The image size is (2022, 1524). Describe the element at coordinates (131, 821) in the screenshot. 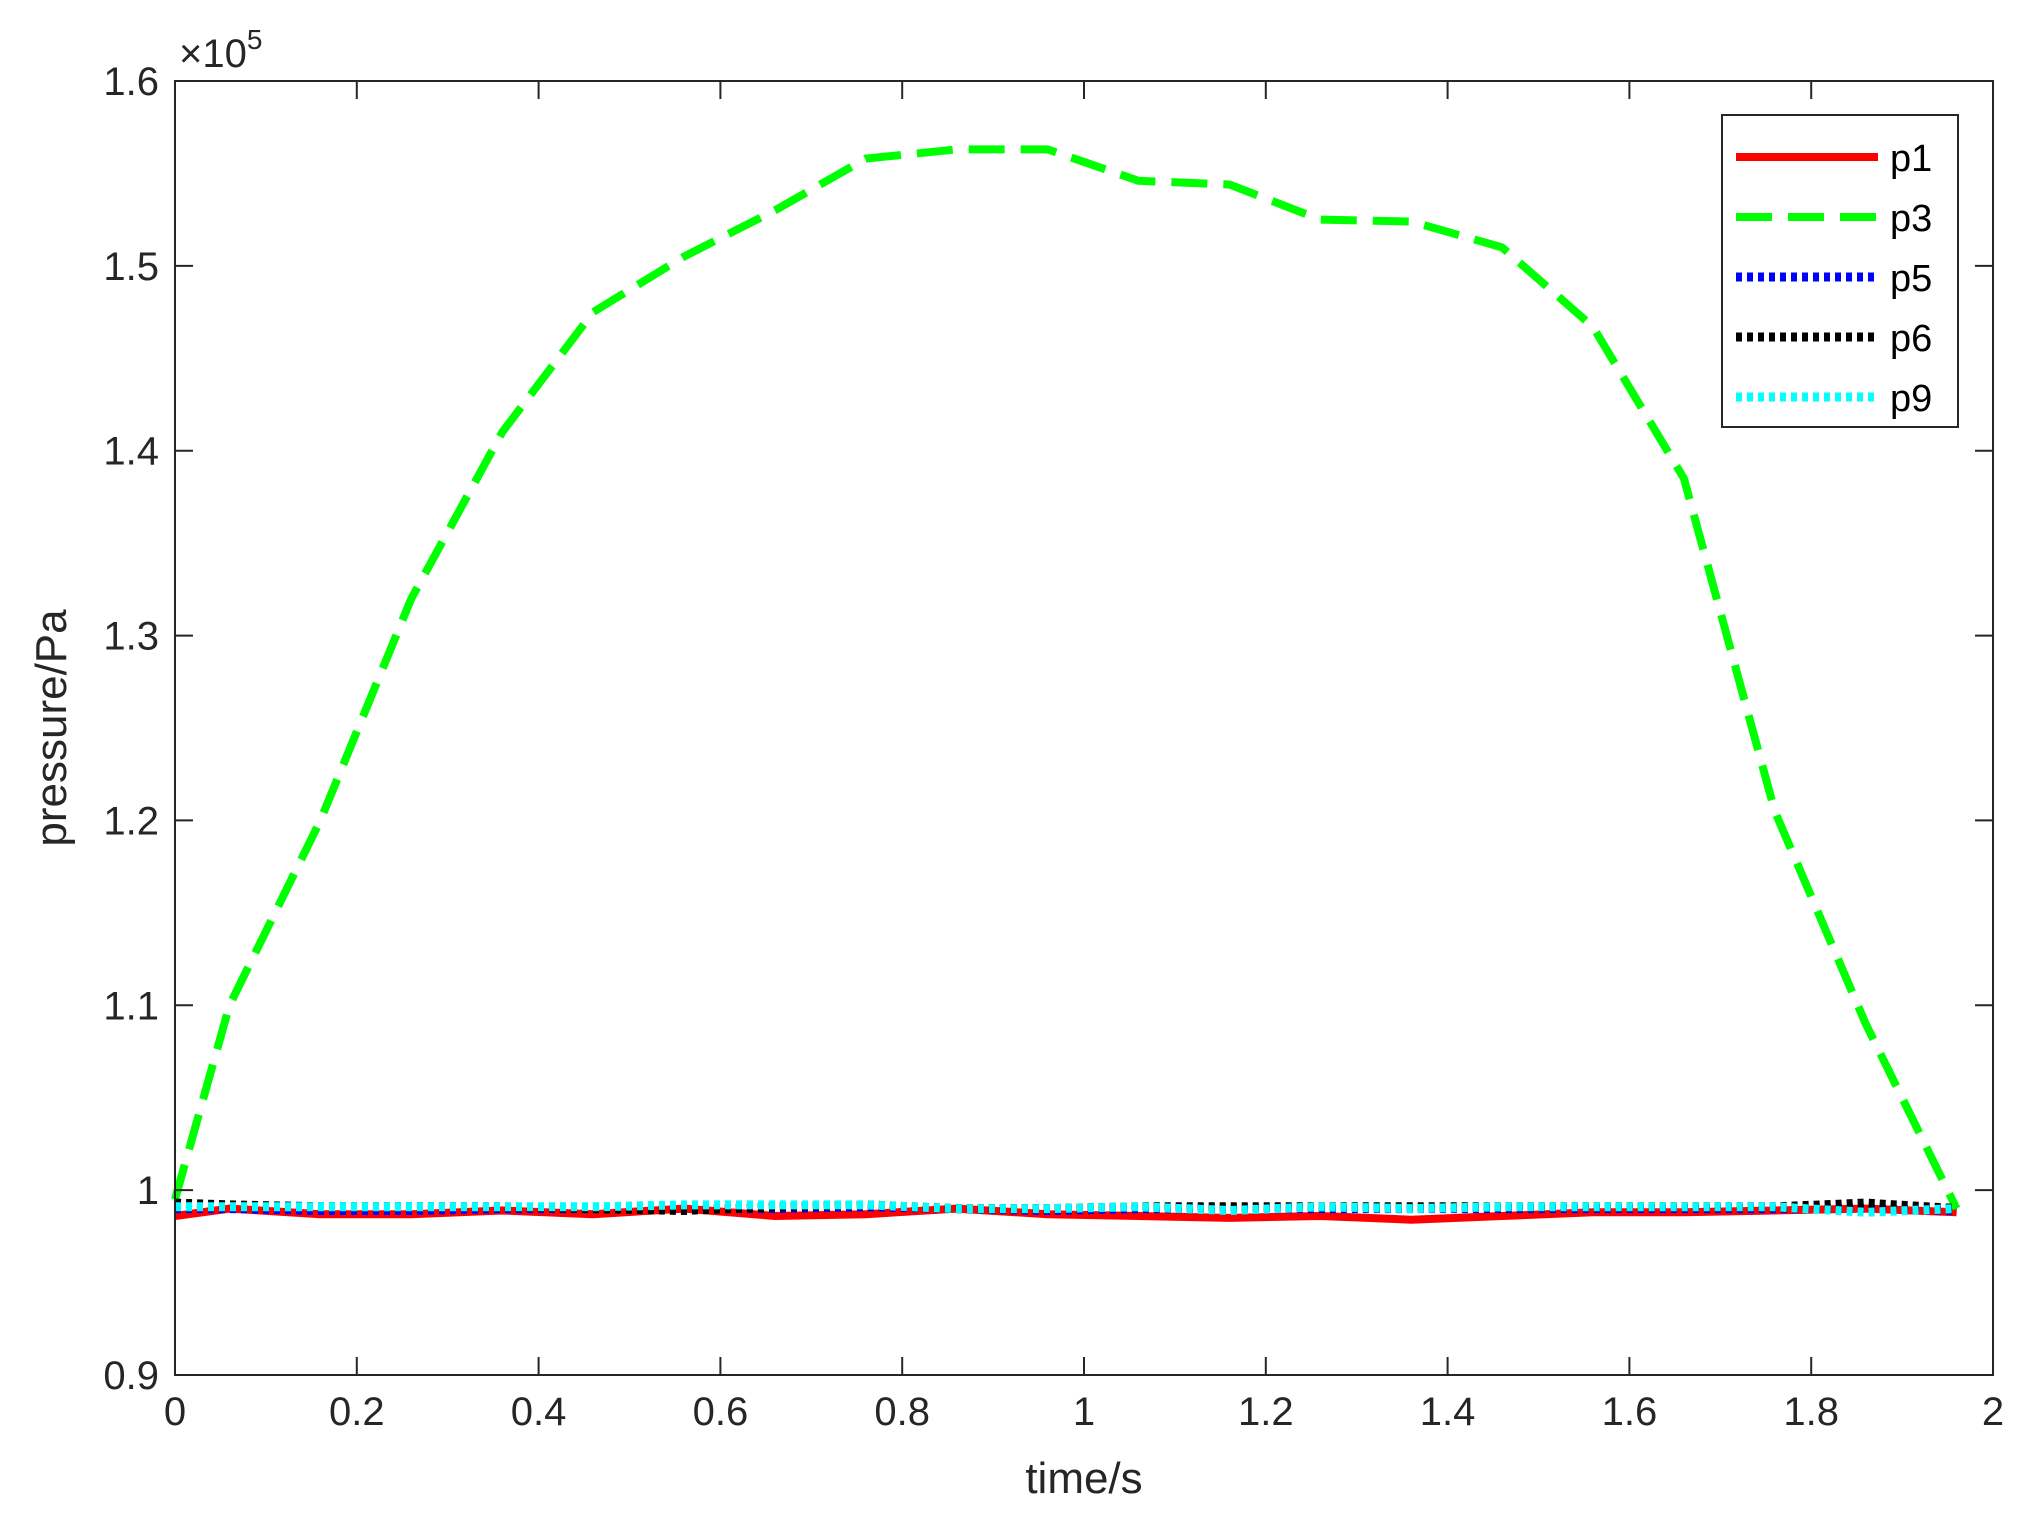

I see `y-tick-label: 1.2` at that location.